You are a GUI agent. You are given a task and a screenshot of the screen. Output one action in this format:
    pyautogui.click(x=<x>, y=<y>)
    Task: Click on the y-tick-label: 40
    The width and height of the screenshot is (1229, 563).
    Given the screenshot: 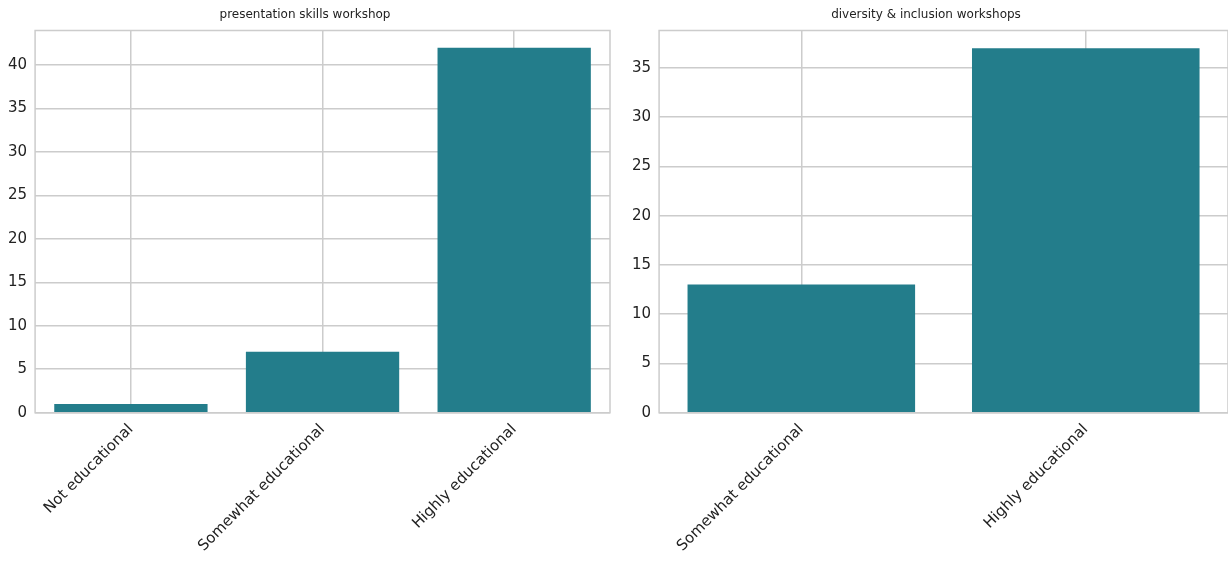 What is the action you would take?
    pyautogui.click(x=17, y=64)
    